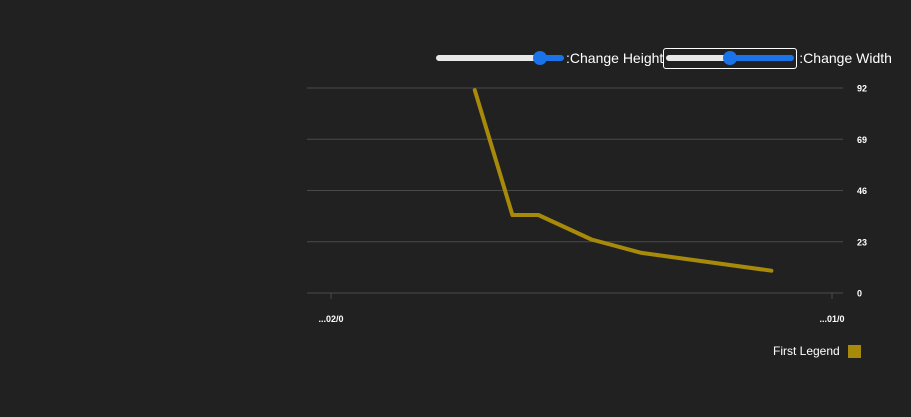 Image resolution: width=911 pixels, height=417 pixels. Describe the element at coordinates (623, 180) in the screenshot. I see `series-line` at that location.